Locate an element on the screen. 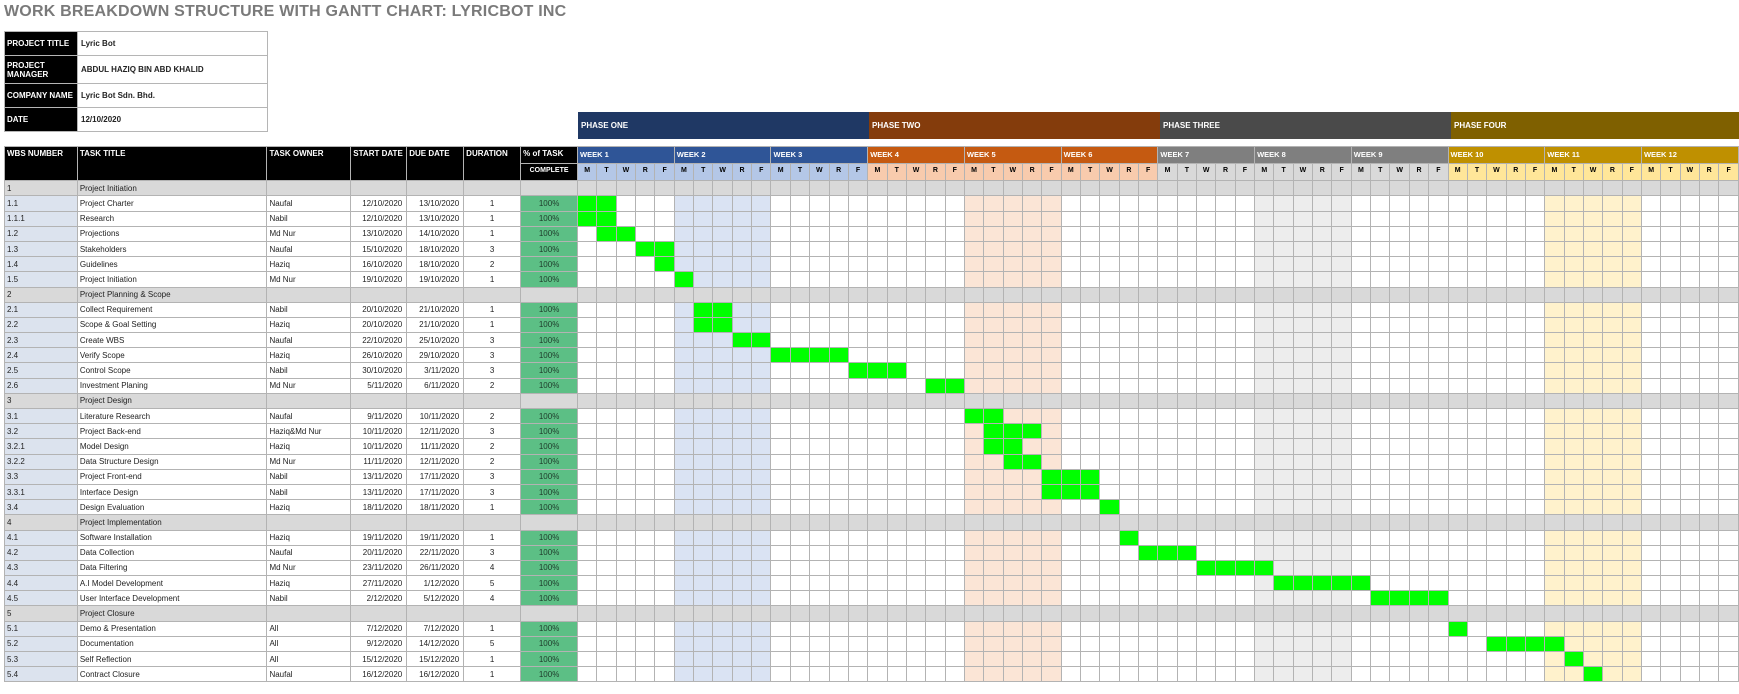 The height and width of the screenshot is (694, 1739). wbs-number: 1.2 is located at coordinates (41, 233).